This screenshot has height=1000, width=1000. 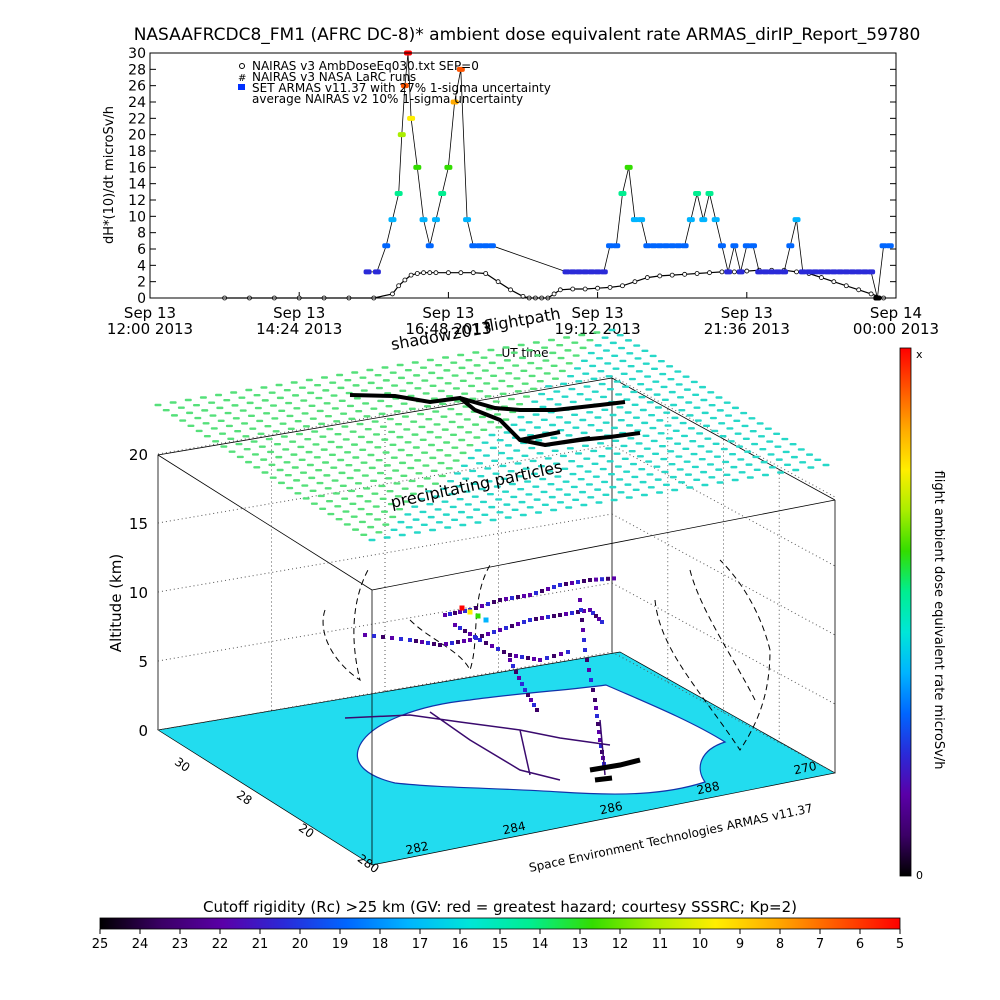 What do you see at coordinates (141, 234) in the screenshot?
I see `y-tick-label: 8` at bounding box center [141, 234].